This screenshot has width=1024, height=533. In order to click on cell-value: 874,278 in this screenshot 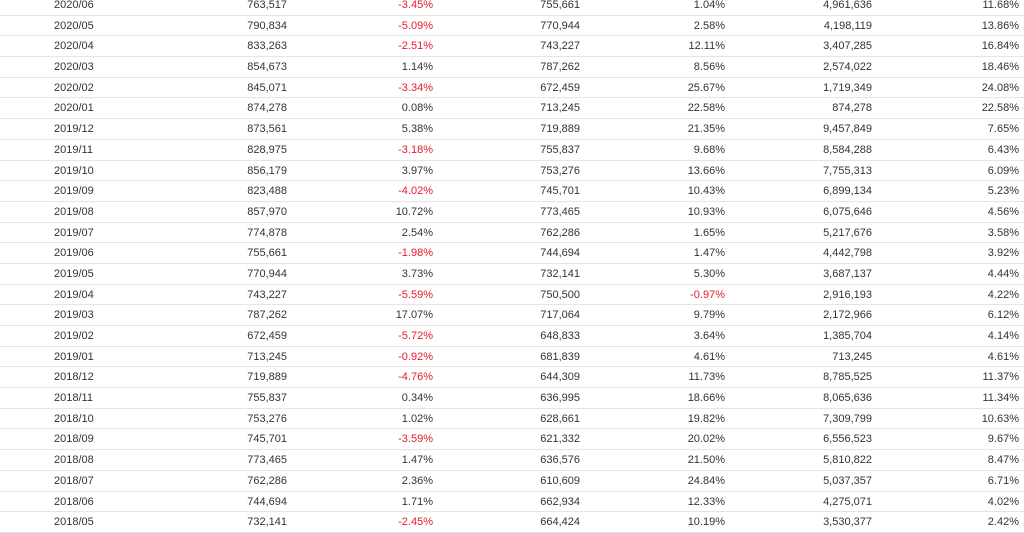, I will do `click(267, 108)`.